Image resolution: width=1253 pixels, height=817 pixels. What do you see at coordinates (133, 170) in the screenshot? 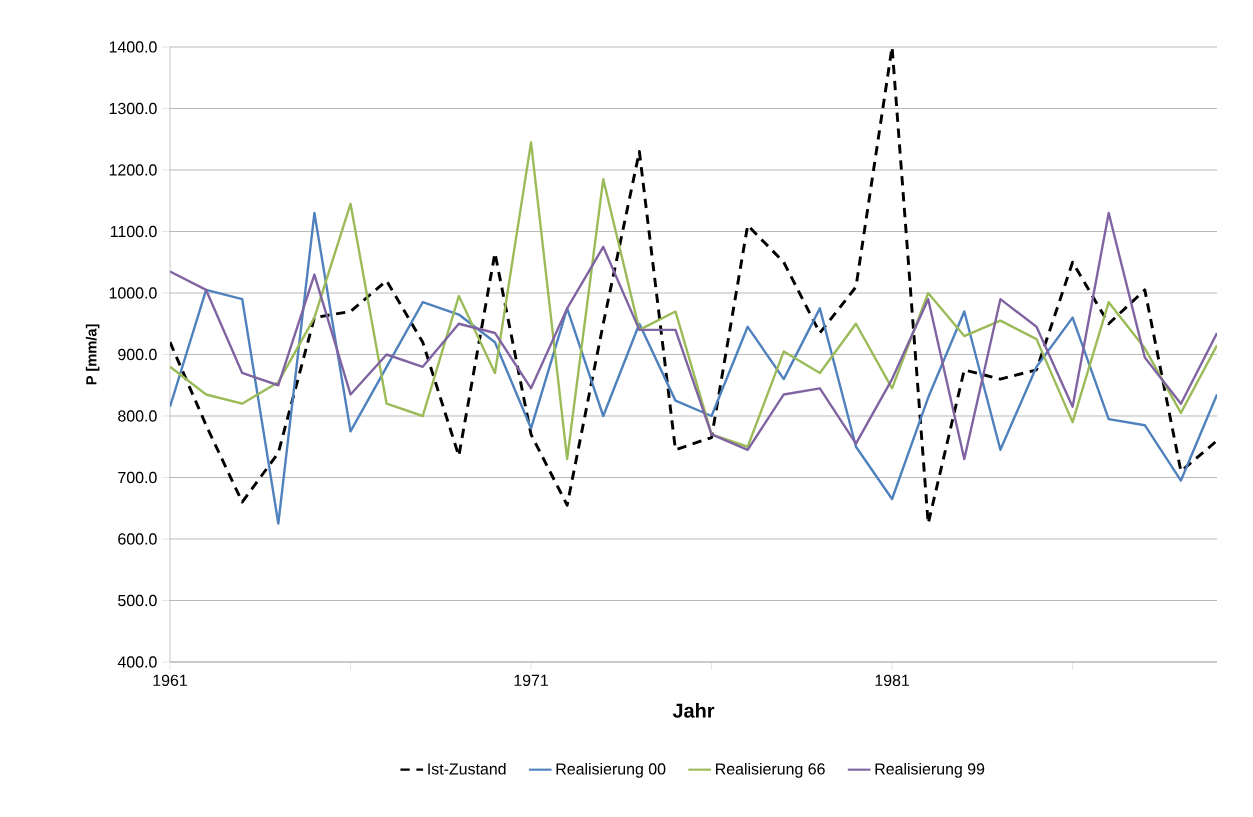
I see `y-tick-label: 1200.0` at bounding box center [133, 170].